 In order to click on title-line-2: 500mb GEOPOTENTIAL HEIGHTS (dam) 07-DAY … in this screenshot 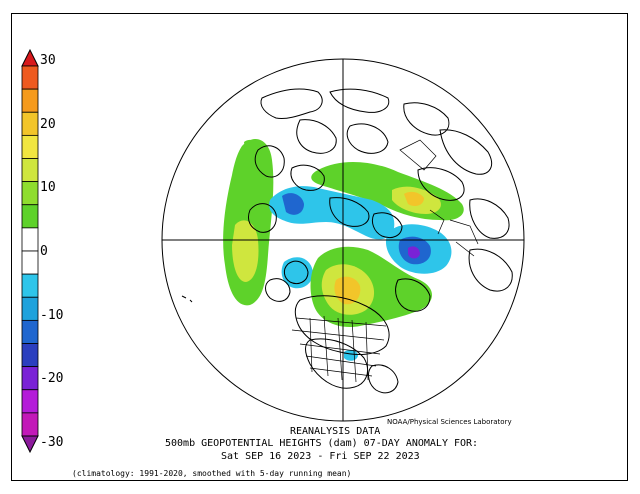, I will do `click(322, 443)`.